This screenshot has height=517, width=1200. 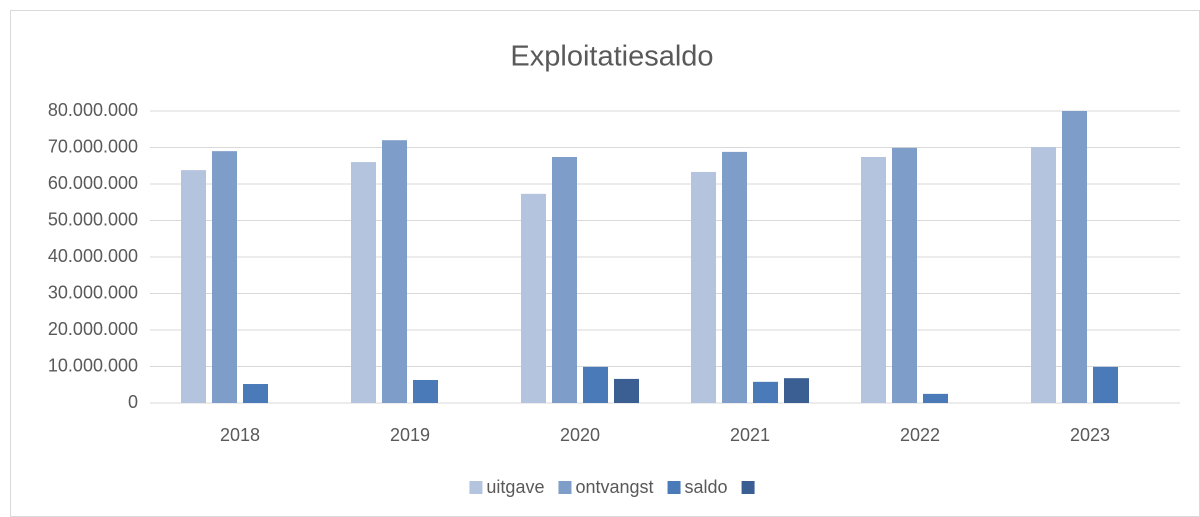 What do you see at coordinates (93, 256) in the screenshot?
I see `y-tick-label: 40.000.000` at bounding box center [93, 256].